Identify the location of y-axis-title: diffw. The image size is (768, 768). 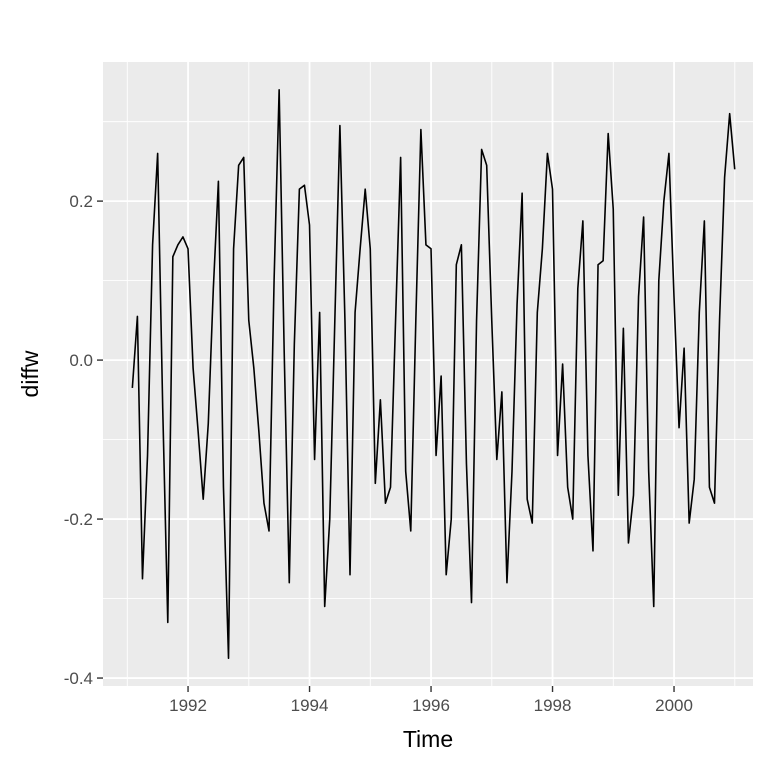
(30, 373).